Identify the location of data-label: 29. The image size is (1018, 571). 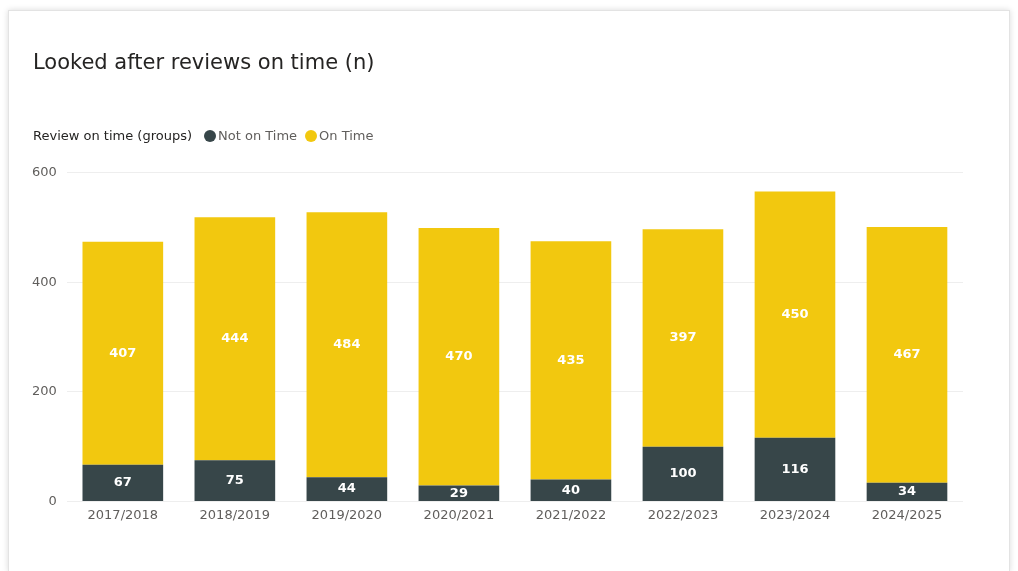
(458, 492).